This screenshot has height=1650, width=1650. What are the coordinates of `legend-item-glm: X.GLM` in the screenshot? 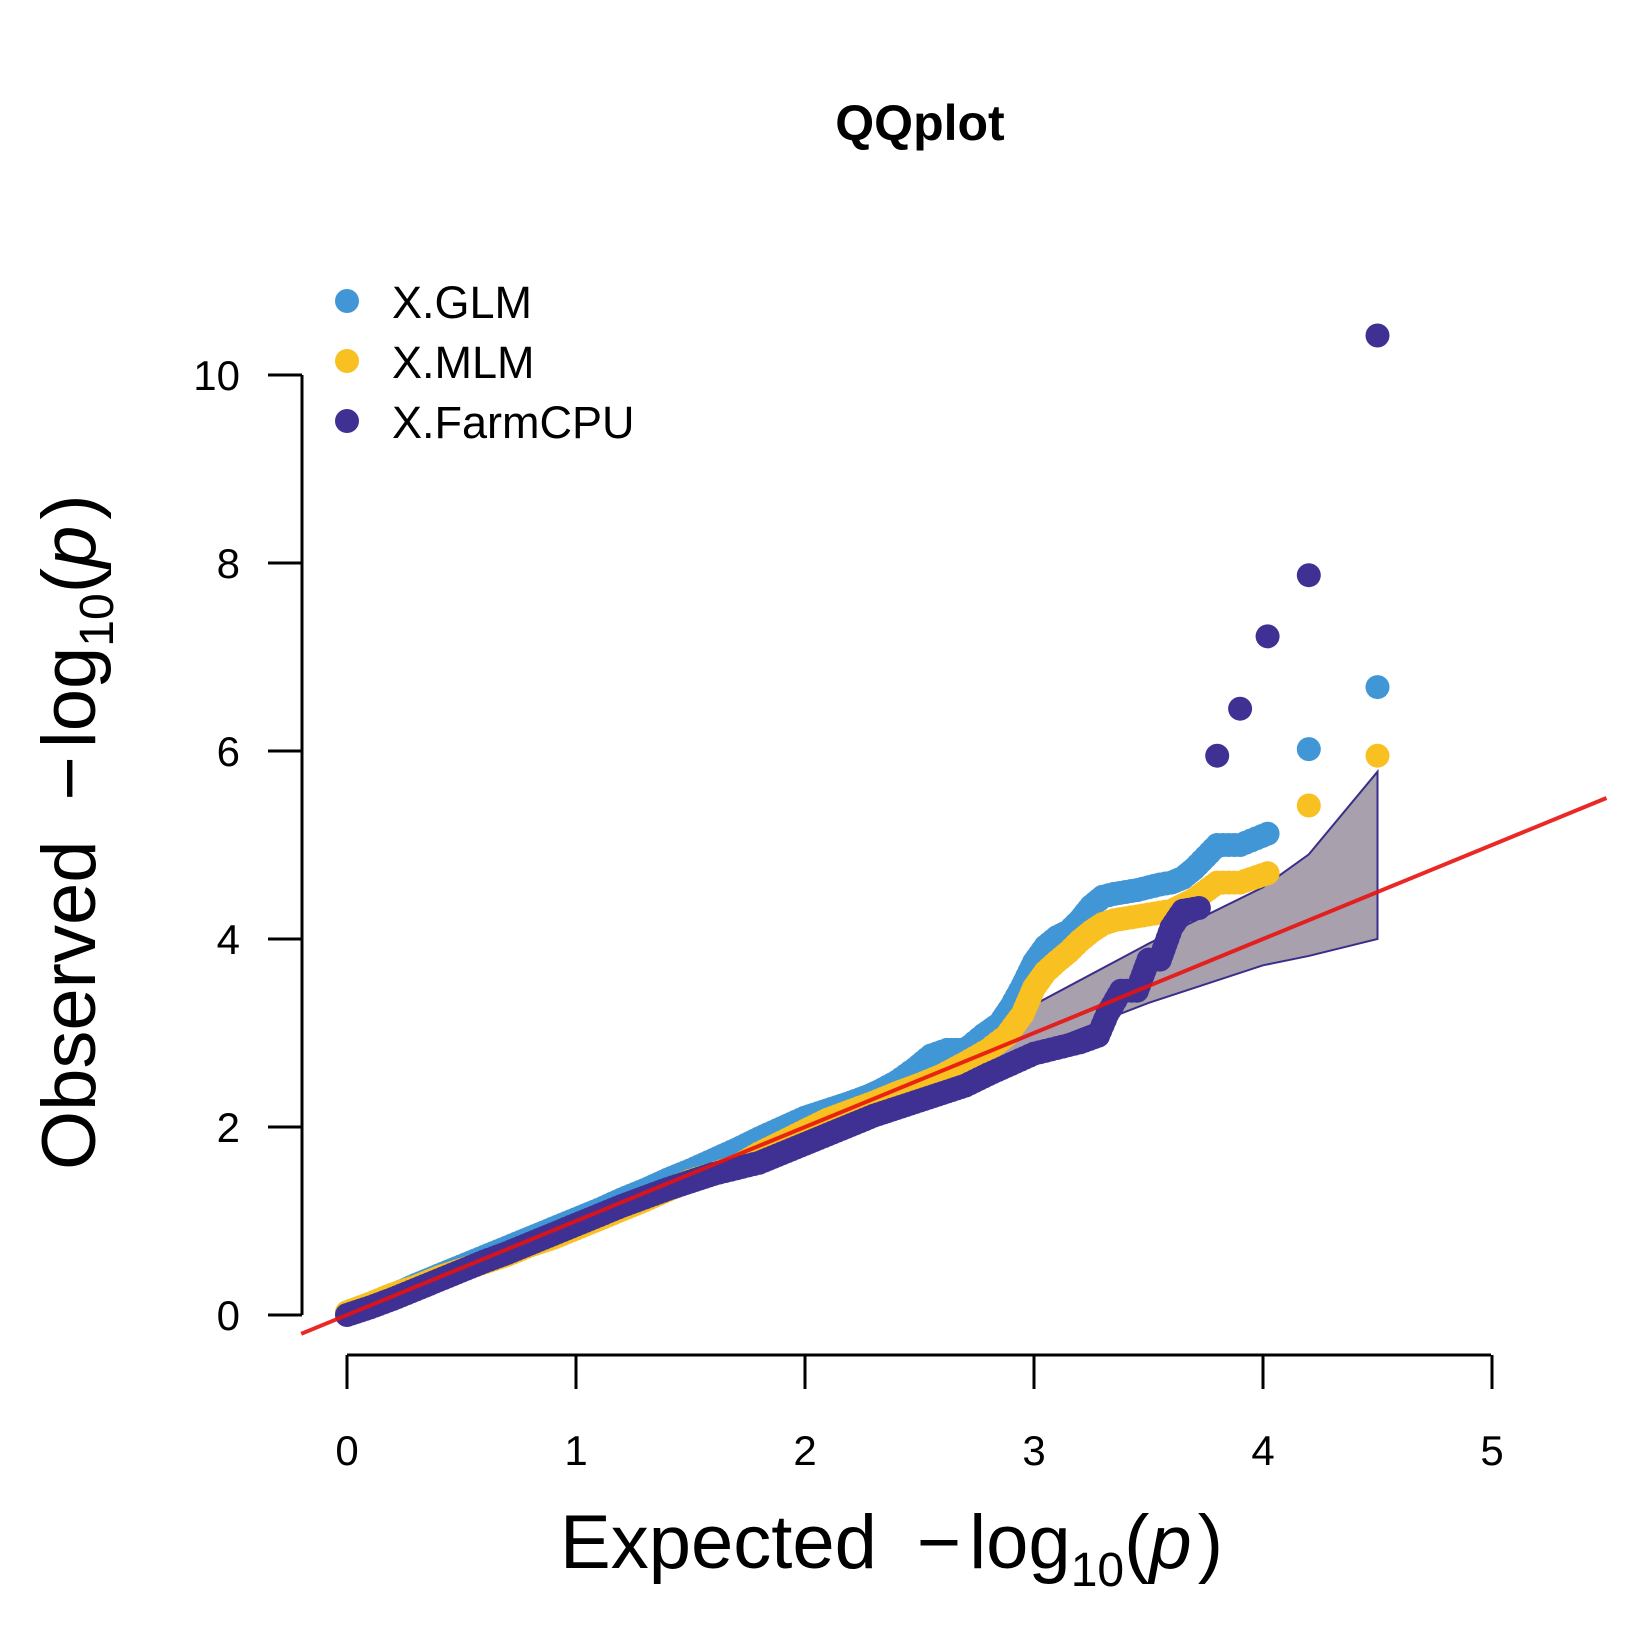 It's located at (433, 302).